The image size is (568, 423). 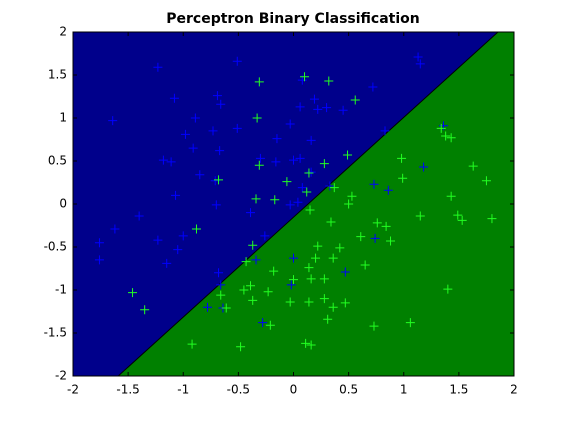 I want to click on y-tick-label: -1, so click(x=61, y=290).